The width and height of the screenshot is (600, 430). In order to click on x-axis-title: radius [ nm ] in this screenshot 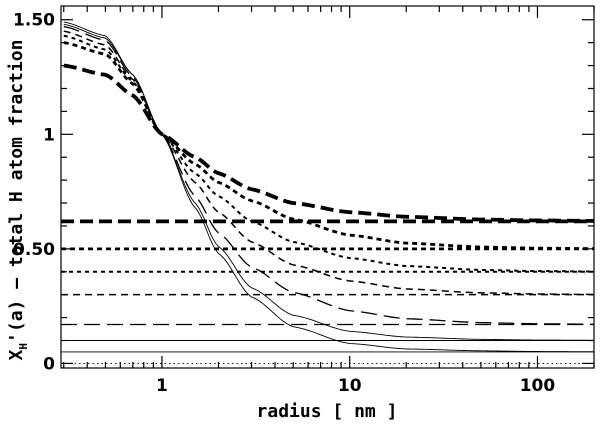, I will do `click(327, 411)`.